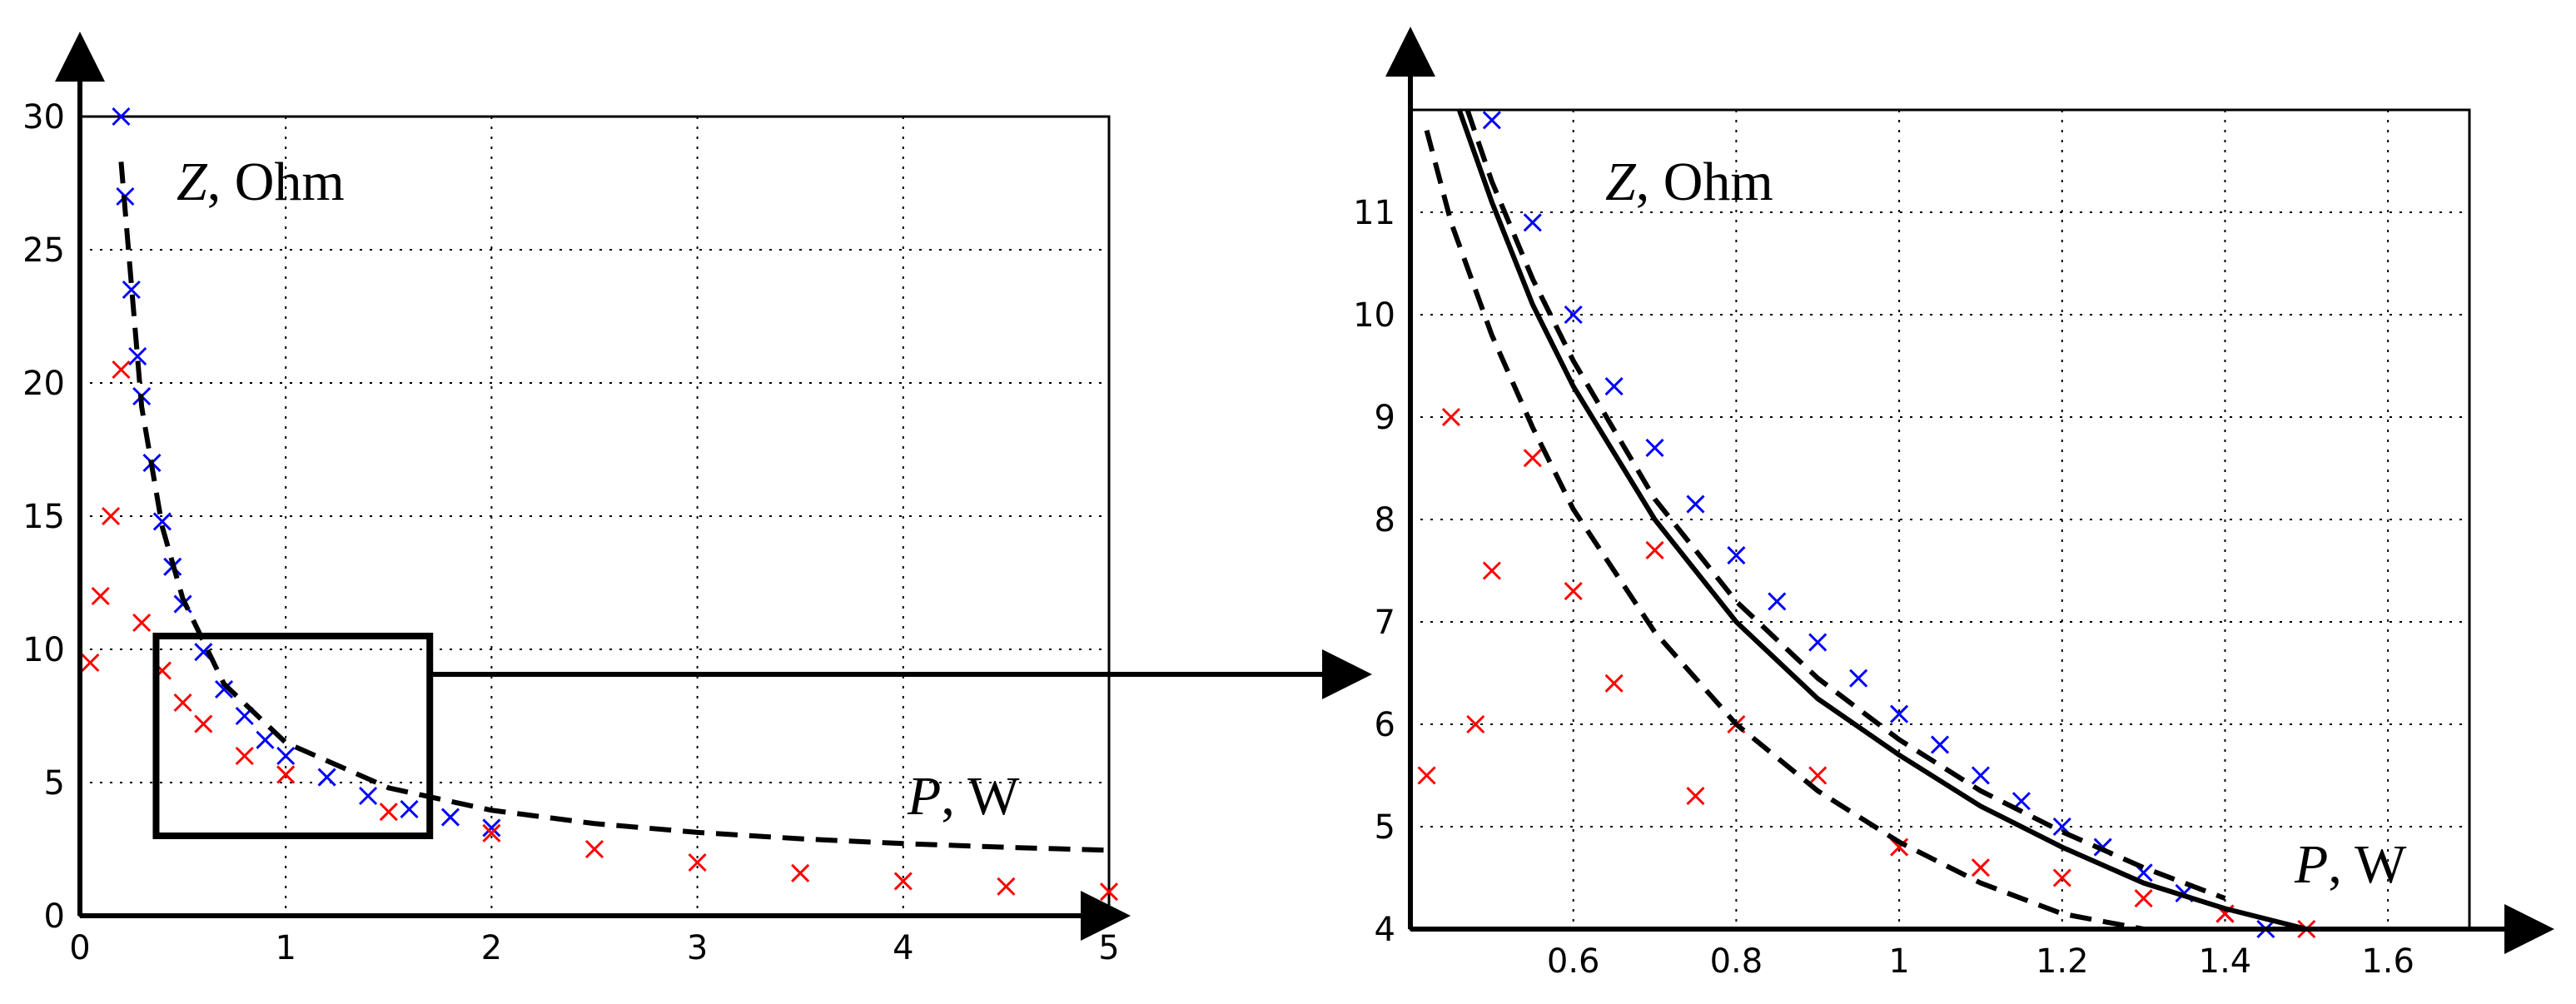 Image resolution: width=2576 pixels, height=1004 pixels. What do you see at coordinates (43, 384) in the screenshot?
I see `y-tick-label: 20` at bounding box center [43, 384].